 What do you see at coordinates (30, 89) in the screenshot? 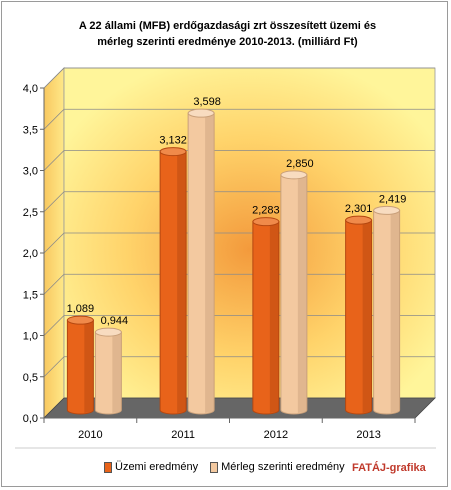
I see `y-tick-label: 4,0` at bounding box center [30, 89].